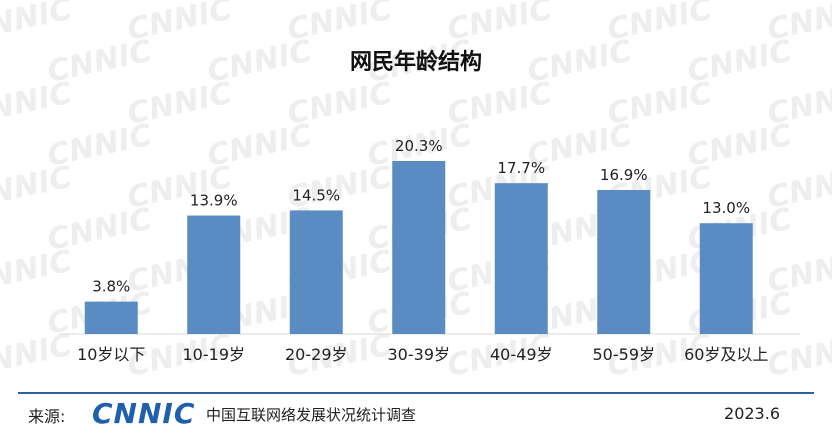 The image size is (832, 448). What do you see at coordinates (419, 354) in the screenshot?
I see `category-label-4: 30-39岁` at bounding box center [419, 354].